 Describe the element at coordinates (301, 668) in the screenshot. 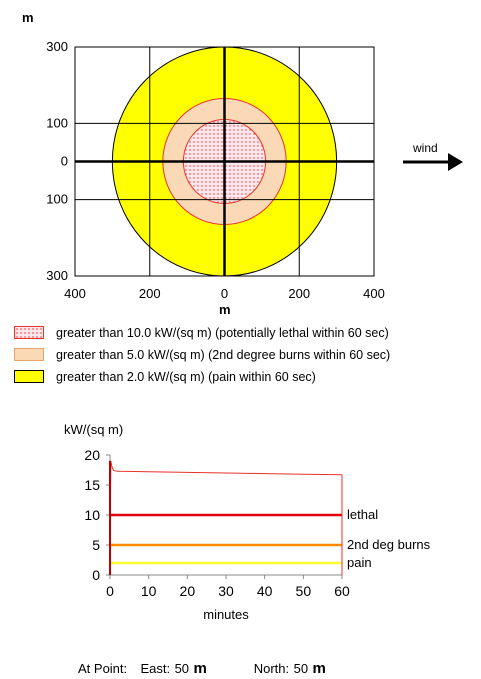

I see `north-value: 50` at that location.